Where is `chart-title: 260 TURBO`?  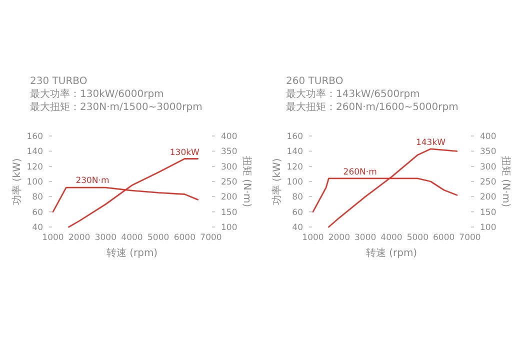 chart-title: 260 TURBO is located at coordinates (315, 81).